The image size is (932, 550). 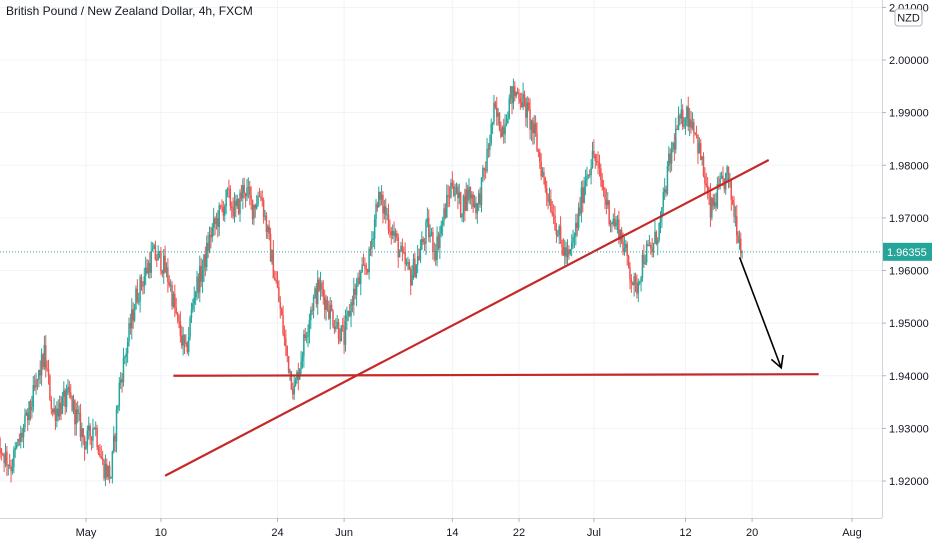 I want to click on arrow-shaft, so click(x=760, y=313).